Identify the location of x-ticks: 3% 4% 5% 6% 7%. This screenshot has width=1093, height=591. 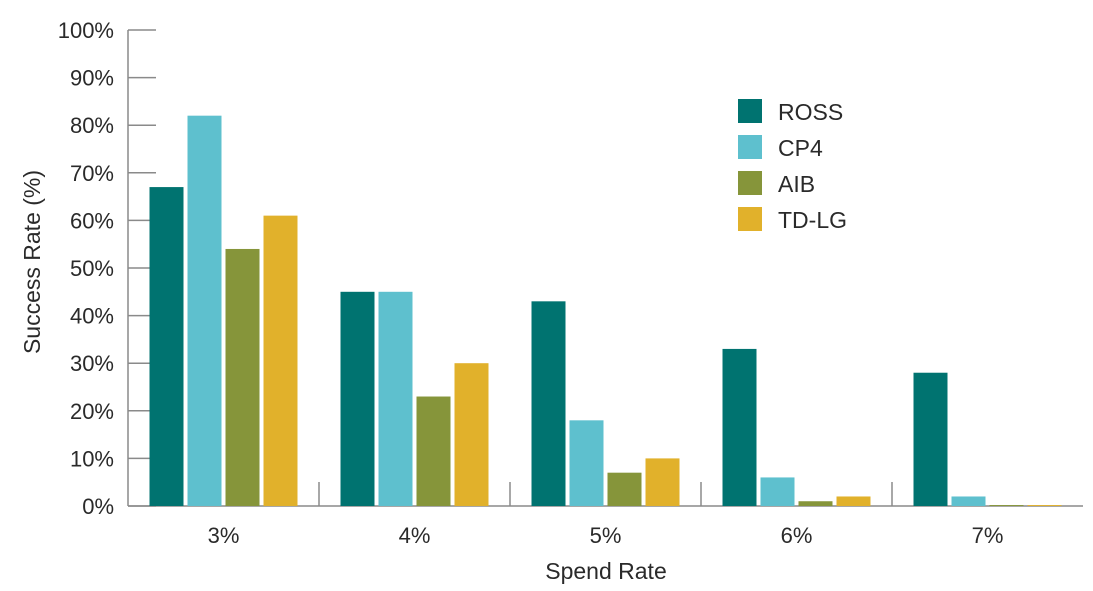
(606, 515).